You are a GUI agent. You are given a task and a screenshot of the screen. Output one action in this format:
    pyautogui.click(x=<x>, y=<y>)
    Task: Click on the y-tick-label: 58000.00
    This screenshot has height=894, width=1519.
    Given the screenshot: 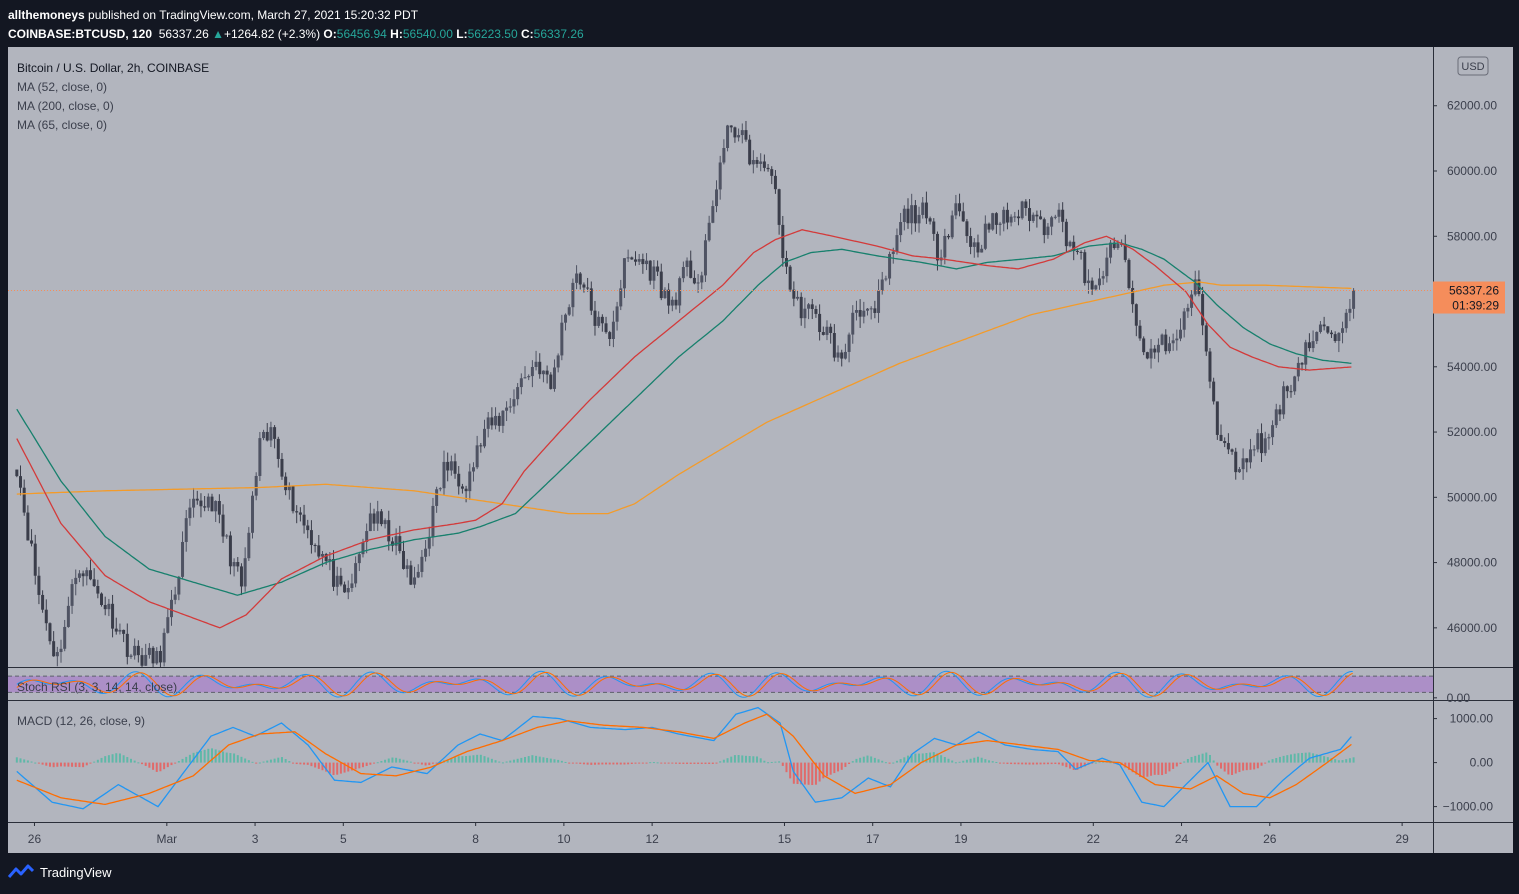 What is the action you would take?
    pyautogui.click(x=1472, y=236)
    